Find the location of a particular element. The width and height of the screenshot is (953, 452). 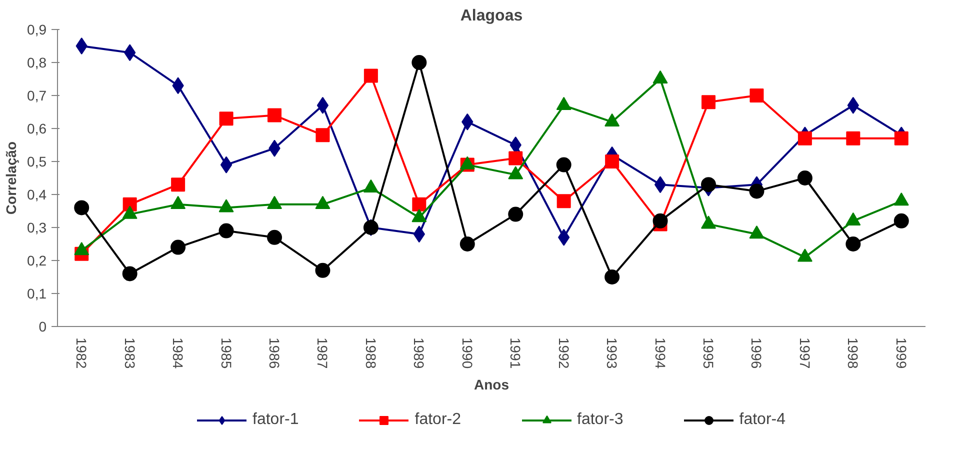

legend-label: fator-3 is located at coordinates (600, 420).